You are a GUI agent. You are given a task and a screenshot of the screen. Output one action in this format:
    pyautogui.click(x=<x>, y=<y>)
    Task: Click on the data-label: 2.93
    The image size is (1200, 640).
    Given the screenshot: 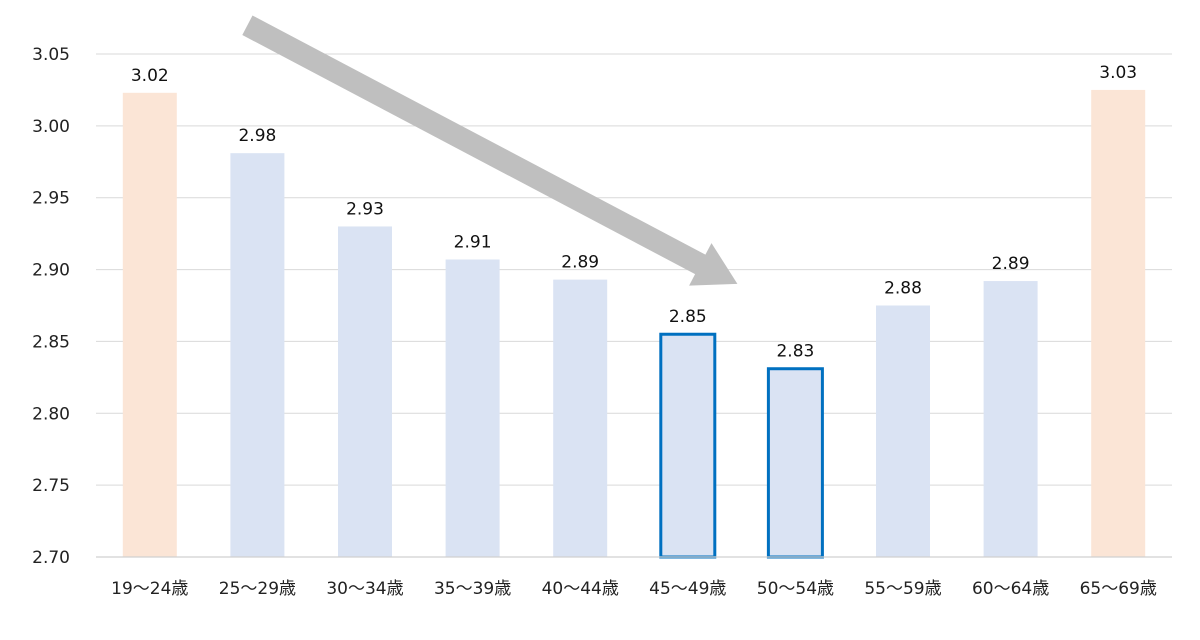 What is the action you would take?
    pyautogui.click(x=365, y=209)
    